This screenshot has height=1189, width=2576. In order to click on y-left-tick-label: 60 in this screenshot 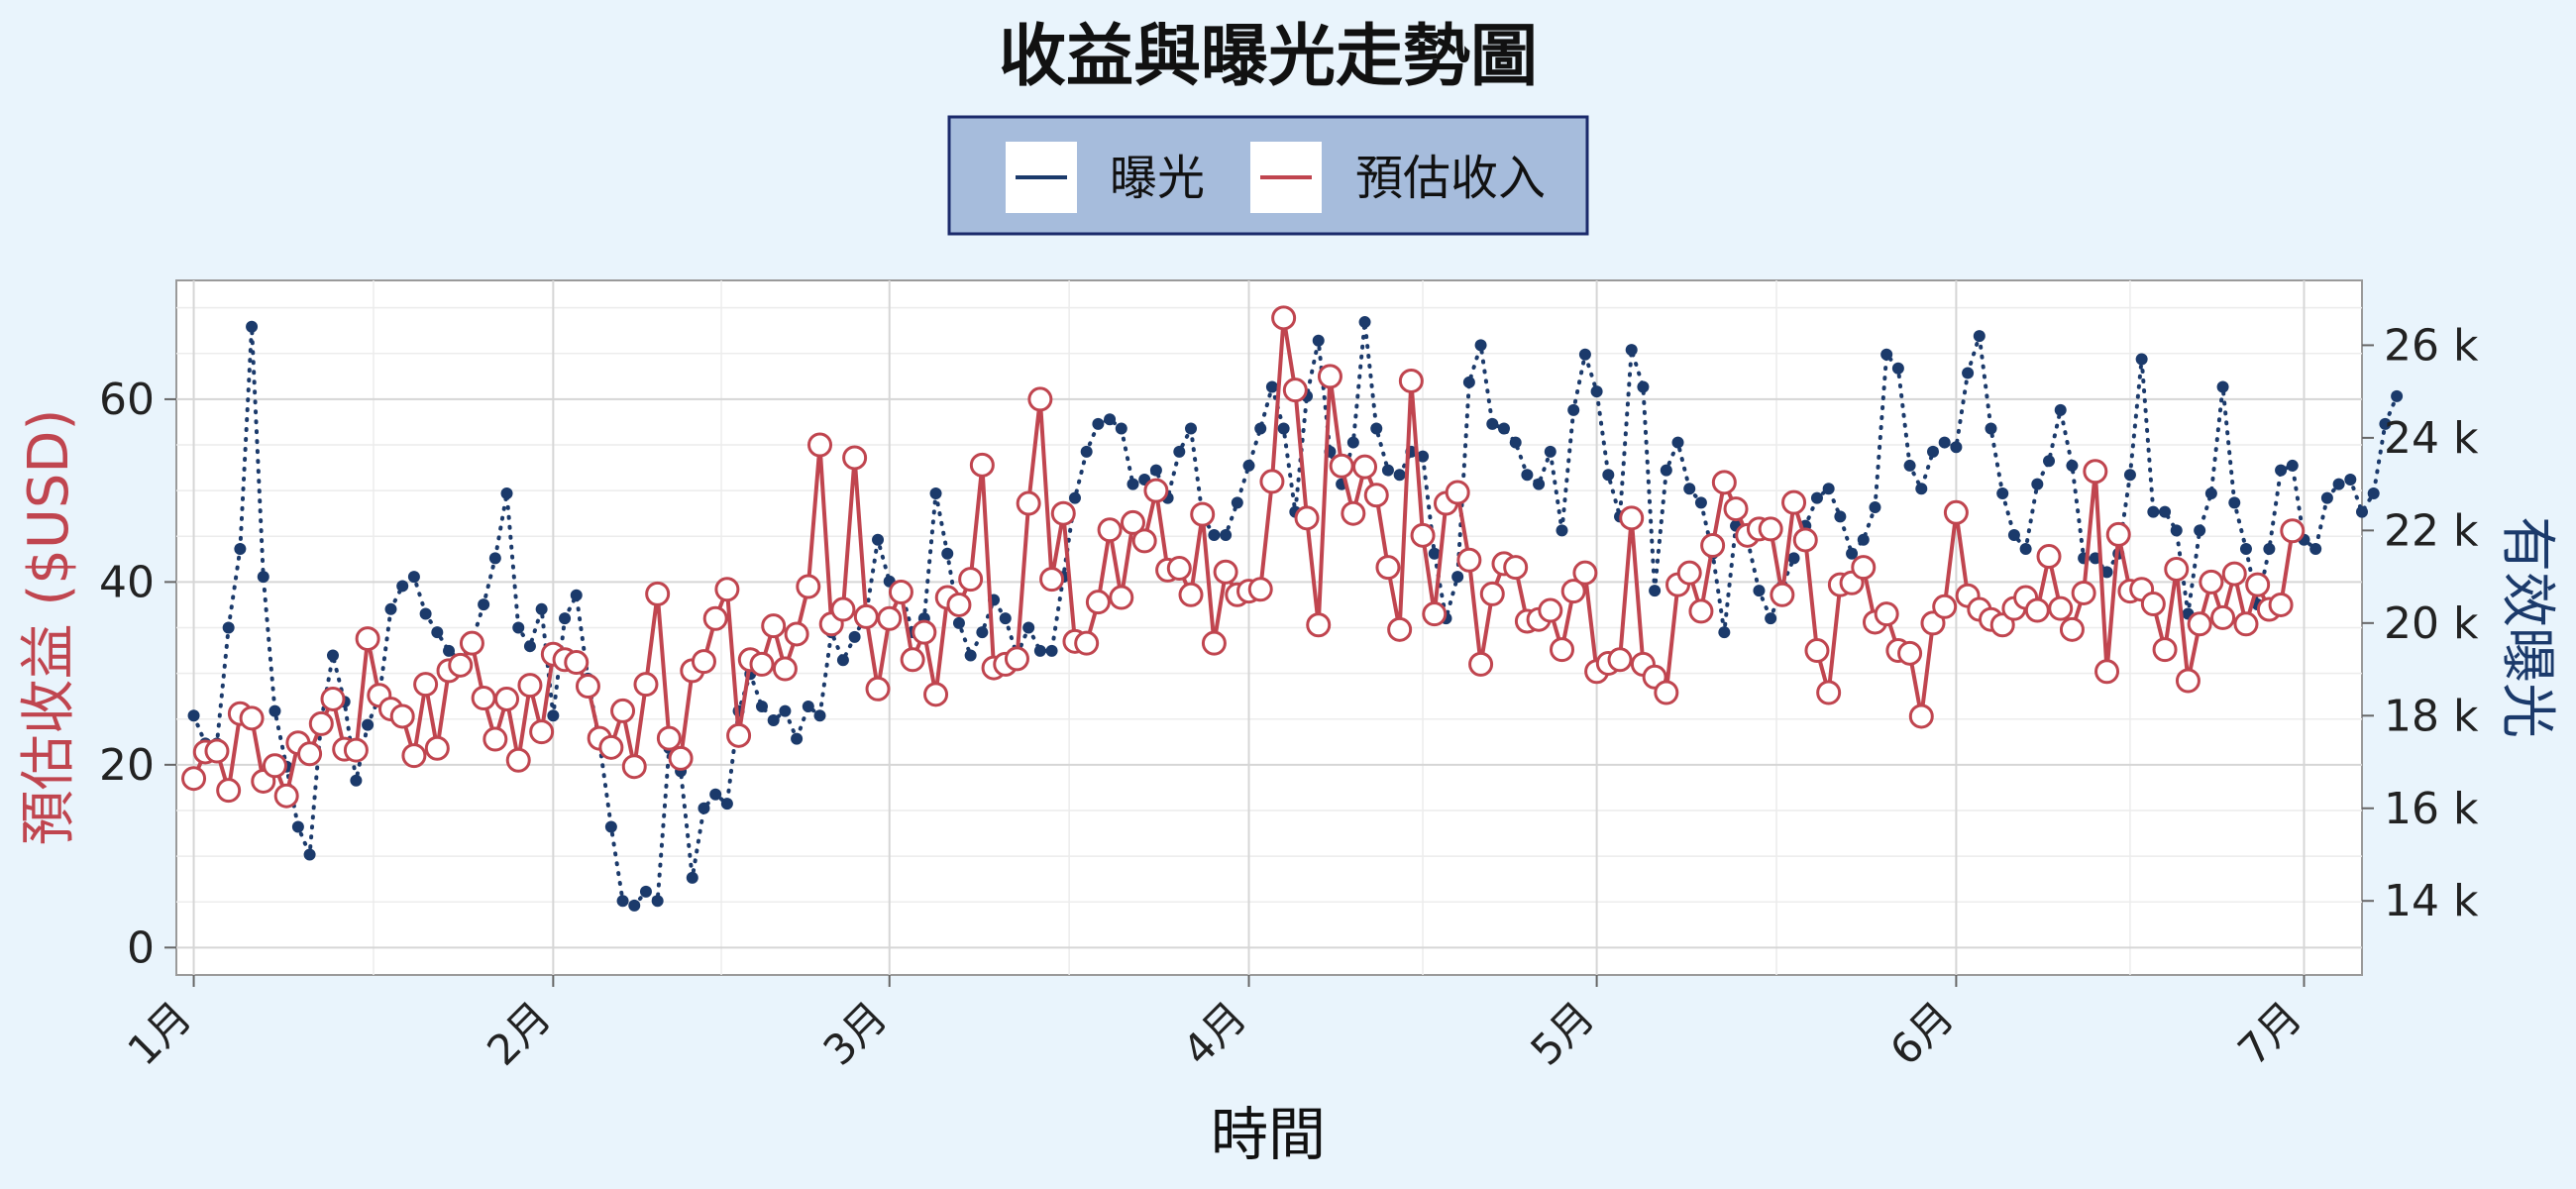, I will do `click(127, 400)`.